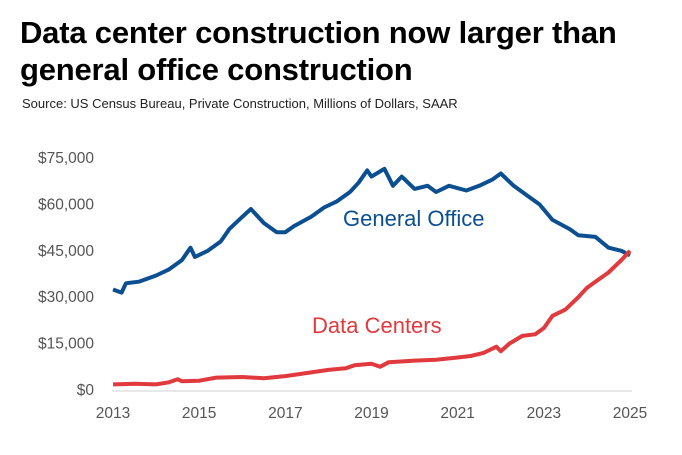 Image resolution: width=682 pixels, height=455 pixels. Describe the element at coordinates (199, 413) in the screenshot. I see `x-tick-label: 2015` at that location.